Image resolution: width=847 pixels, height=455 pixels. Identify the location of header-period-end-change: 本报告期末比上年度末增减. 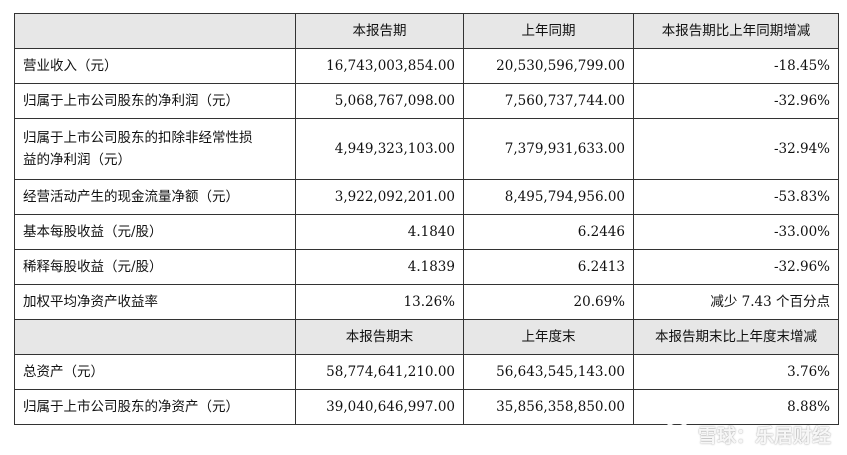
(736, 337).